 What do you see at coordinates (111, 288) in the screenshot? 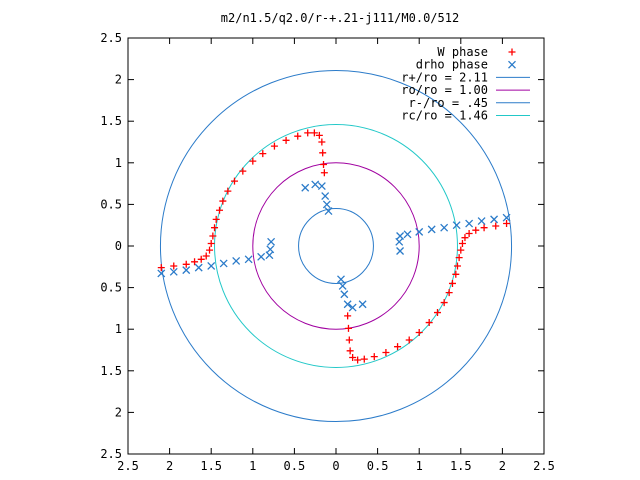
I see `y-tick-label-4: 0.5` at bounding box center [111, 288].